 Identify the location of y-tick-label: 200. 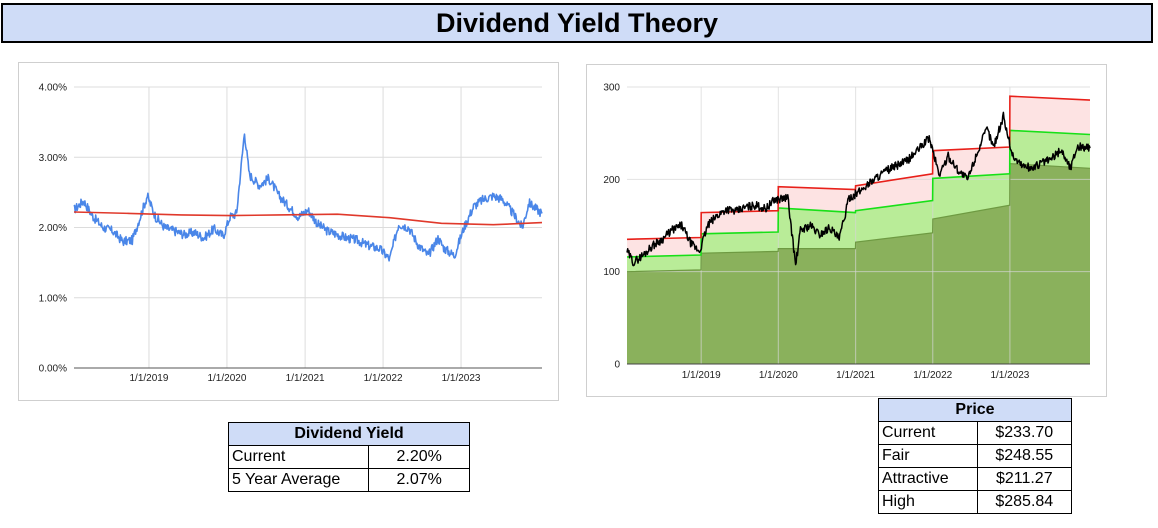
(611, 180).